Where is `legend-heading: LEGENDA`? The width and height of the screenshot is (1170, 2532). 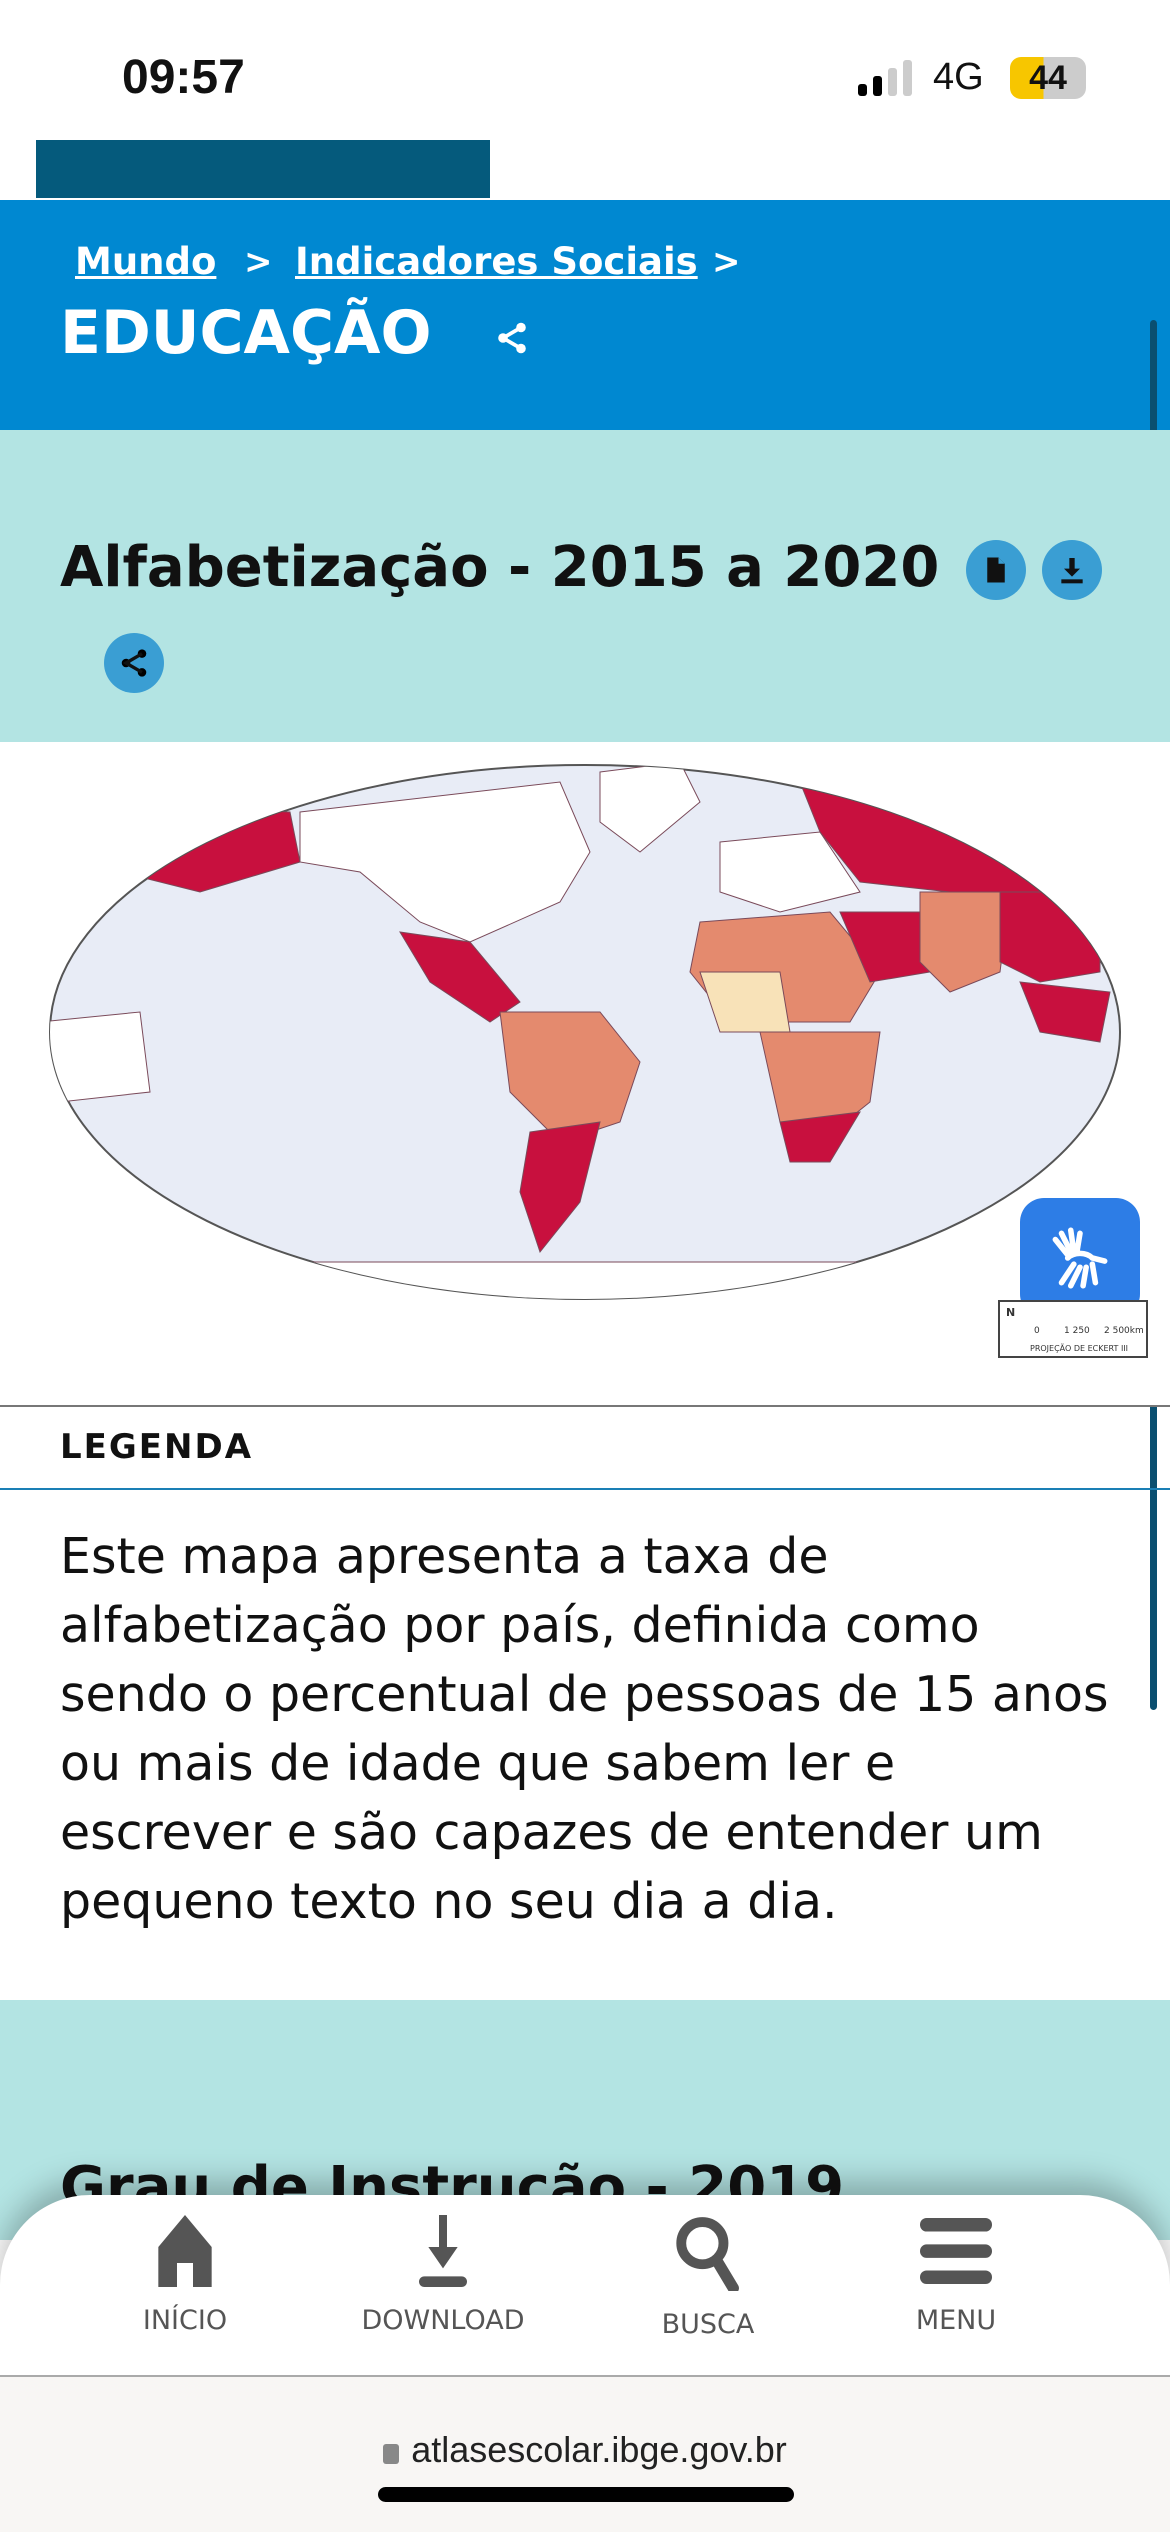
legend-heading: LEGENDA is located at coordinates (157, 1447).